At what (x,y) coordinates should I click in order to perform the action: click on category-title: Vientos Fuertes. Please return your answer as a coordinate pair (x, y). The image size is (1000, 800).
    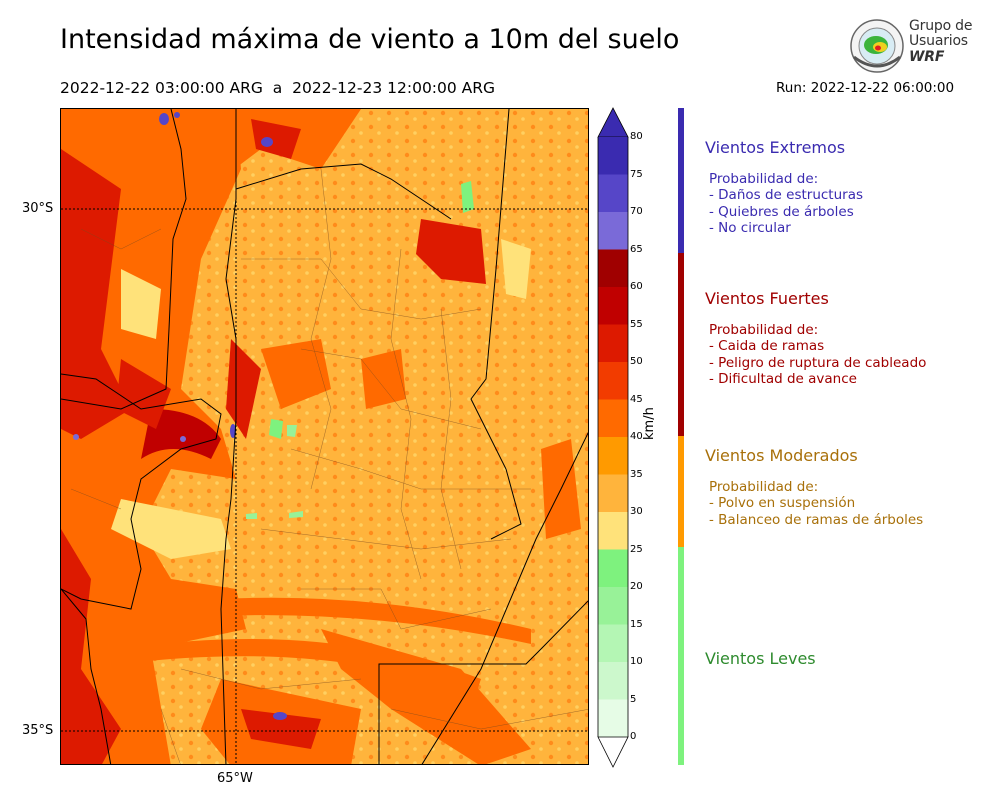
    Looking at the image, I should click on (767, 298).